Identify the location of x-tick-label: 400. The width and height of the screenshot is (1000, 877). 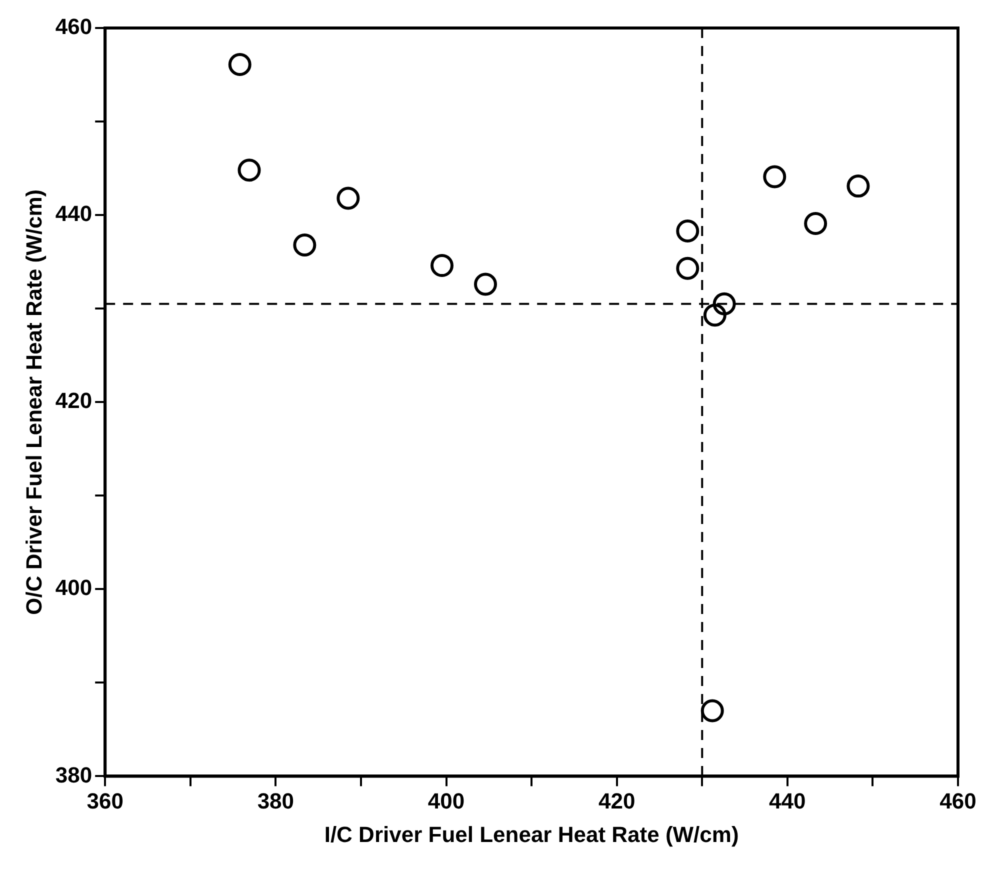
(446, 801).